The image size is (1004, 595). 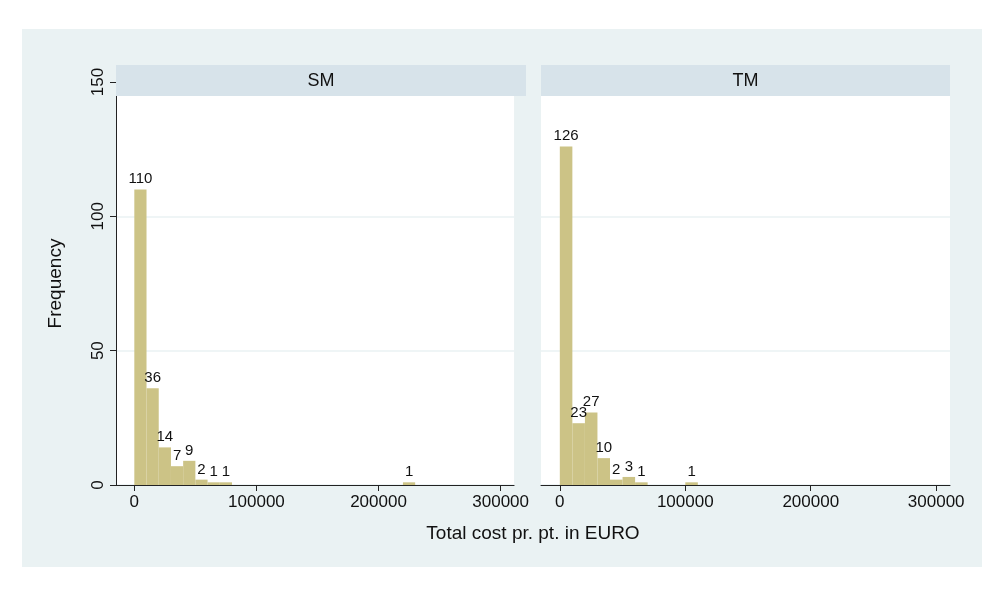 What do you see at coordinates (165, 436) in the screenshot?
I see `data-label: 14` at bounding box center [165, 436].